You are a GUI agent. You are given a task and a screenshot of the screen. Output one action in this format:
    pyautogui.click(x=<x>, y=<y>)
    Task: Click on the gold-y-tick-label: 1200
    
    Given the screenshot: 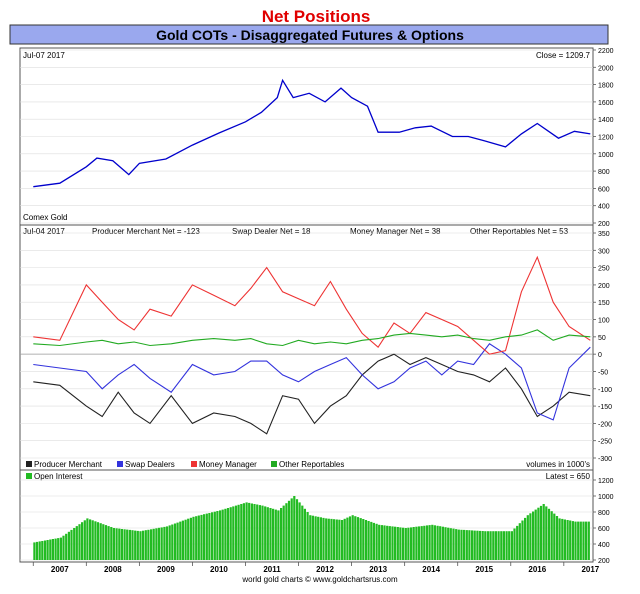 What is the action you would take?
    pyautogui.click(x=606, y=138)
    